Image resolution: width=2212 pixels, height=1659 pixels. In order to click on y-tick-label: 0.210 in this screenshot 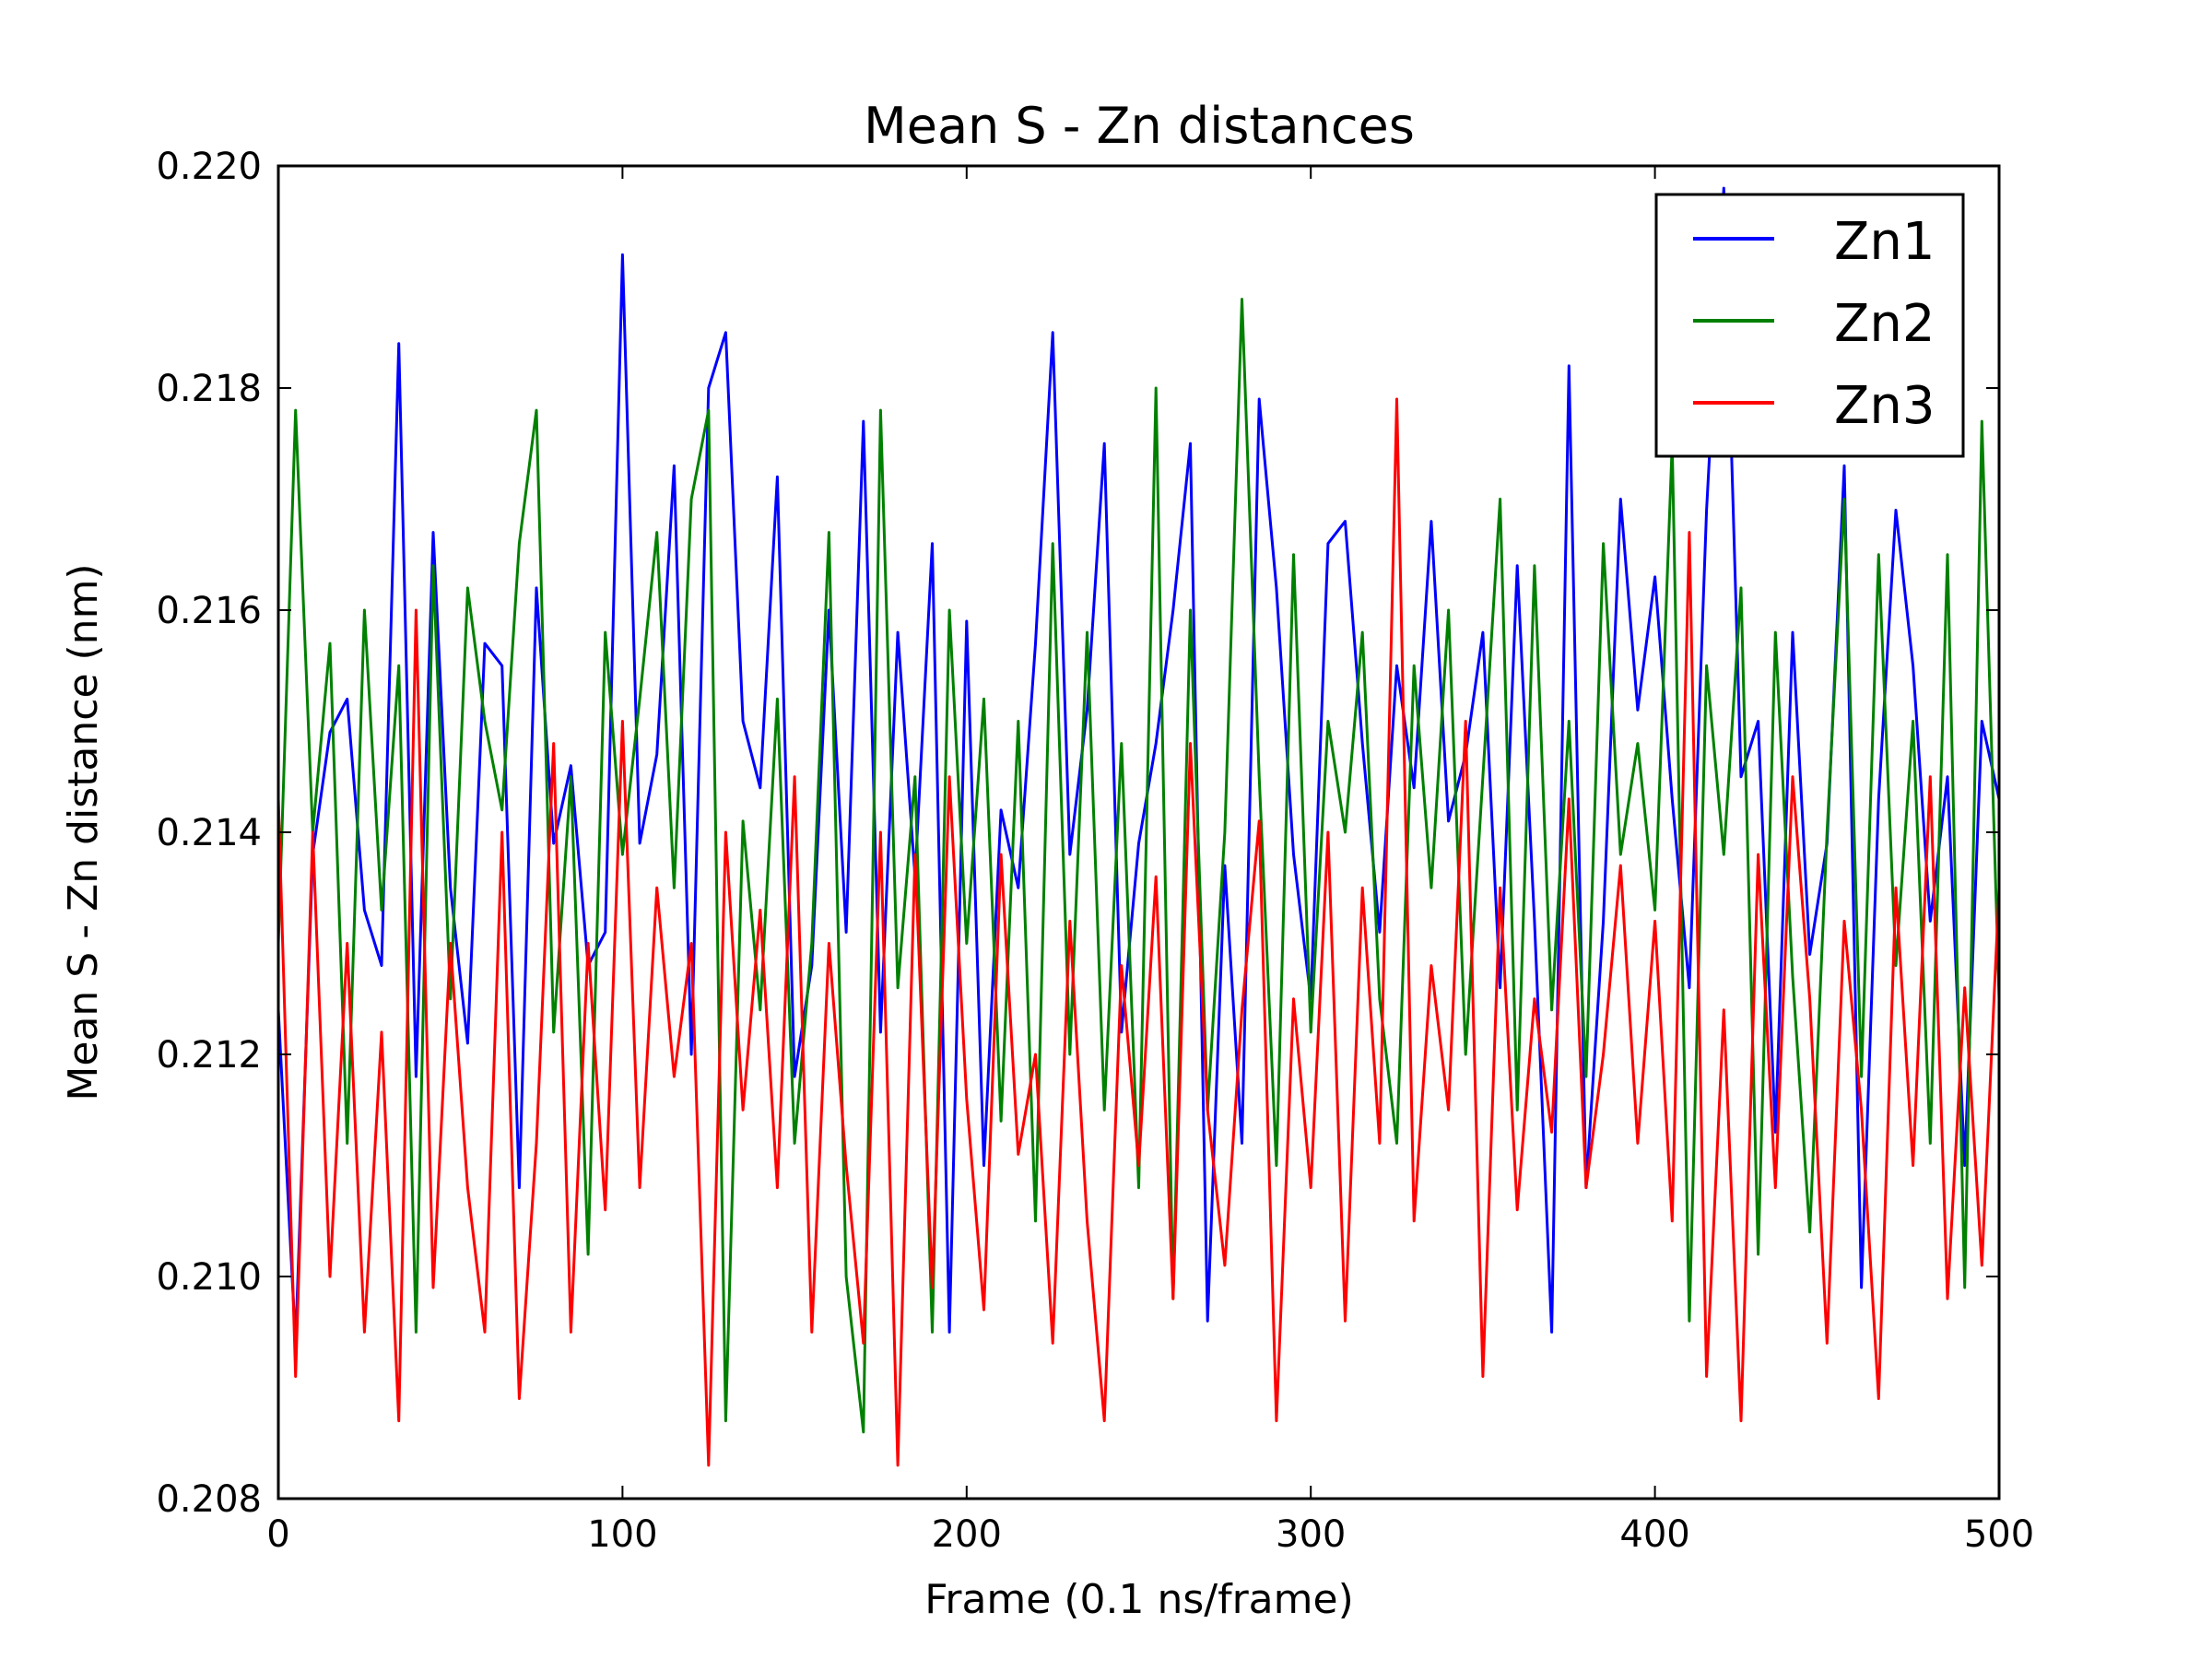, I will do `click(209, 1277)`.